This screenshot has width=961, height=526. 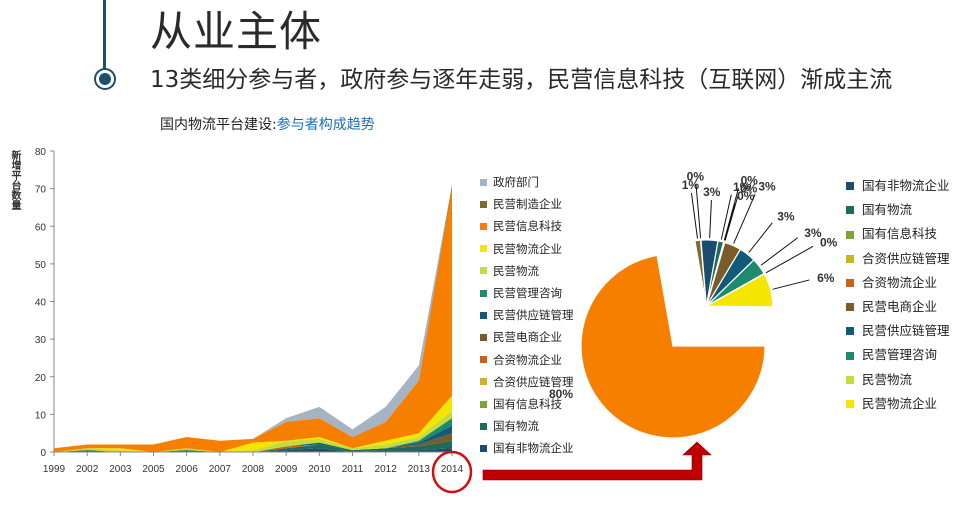 I want to click on pie-legend-label: 民营电商企业, so click(x=900, y=307).